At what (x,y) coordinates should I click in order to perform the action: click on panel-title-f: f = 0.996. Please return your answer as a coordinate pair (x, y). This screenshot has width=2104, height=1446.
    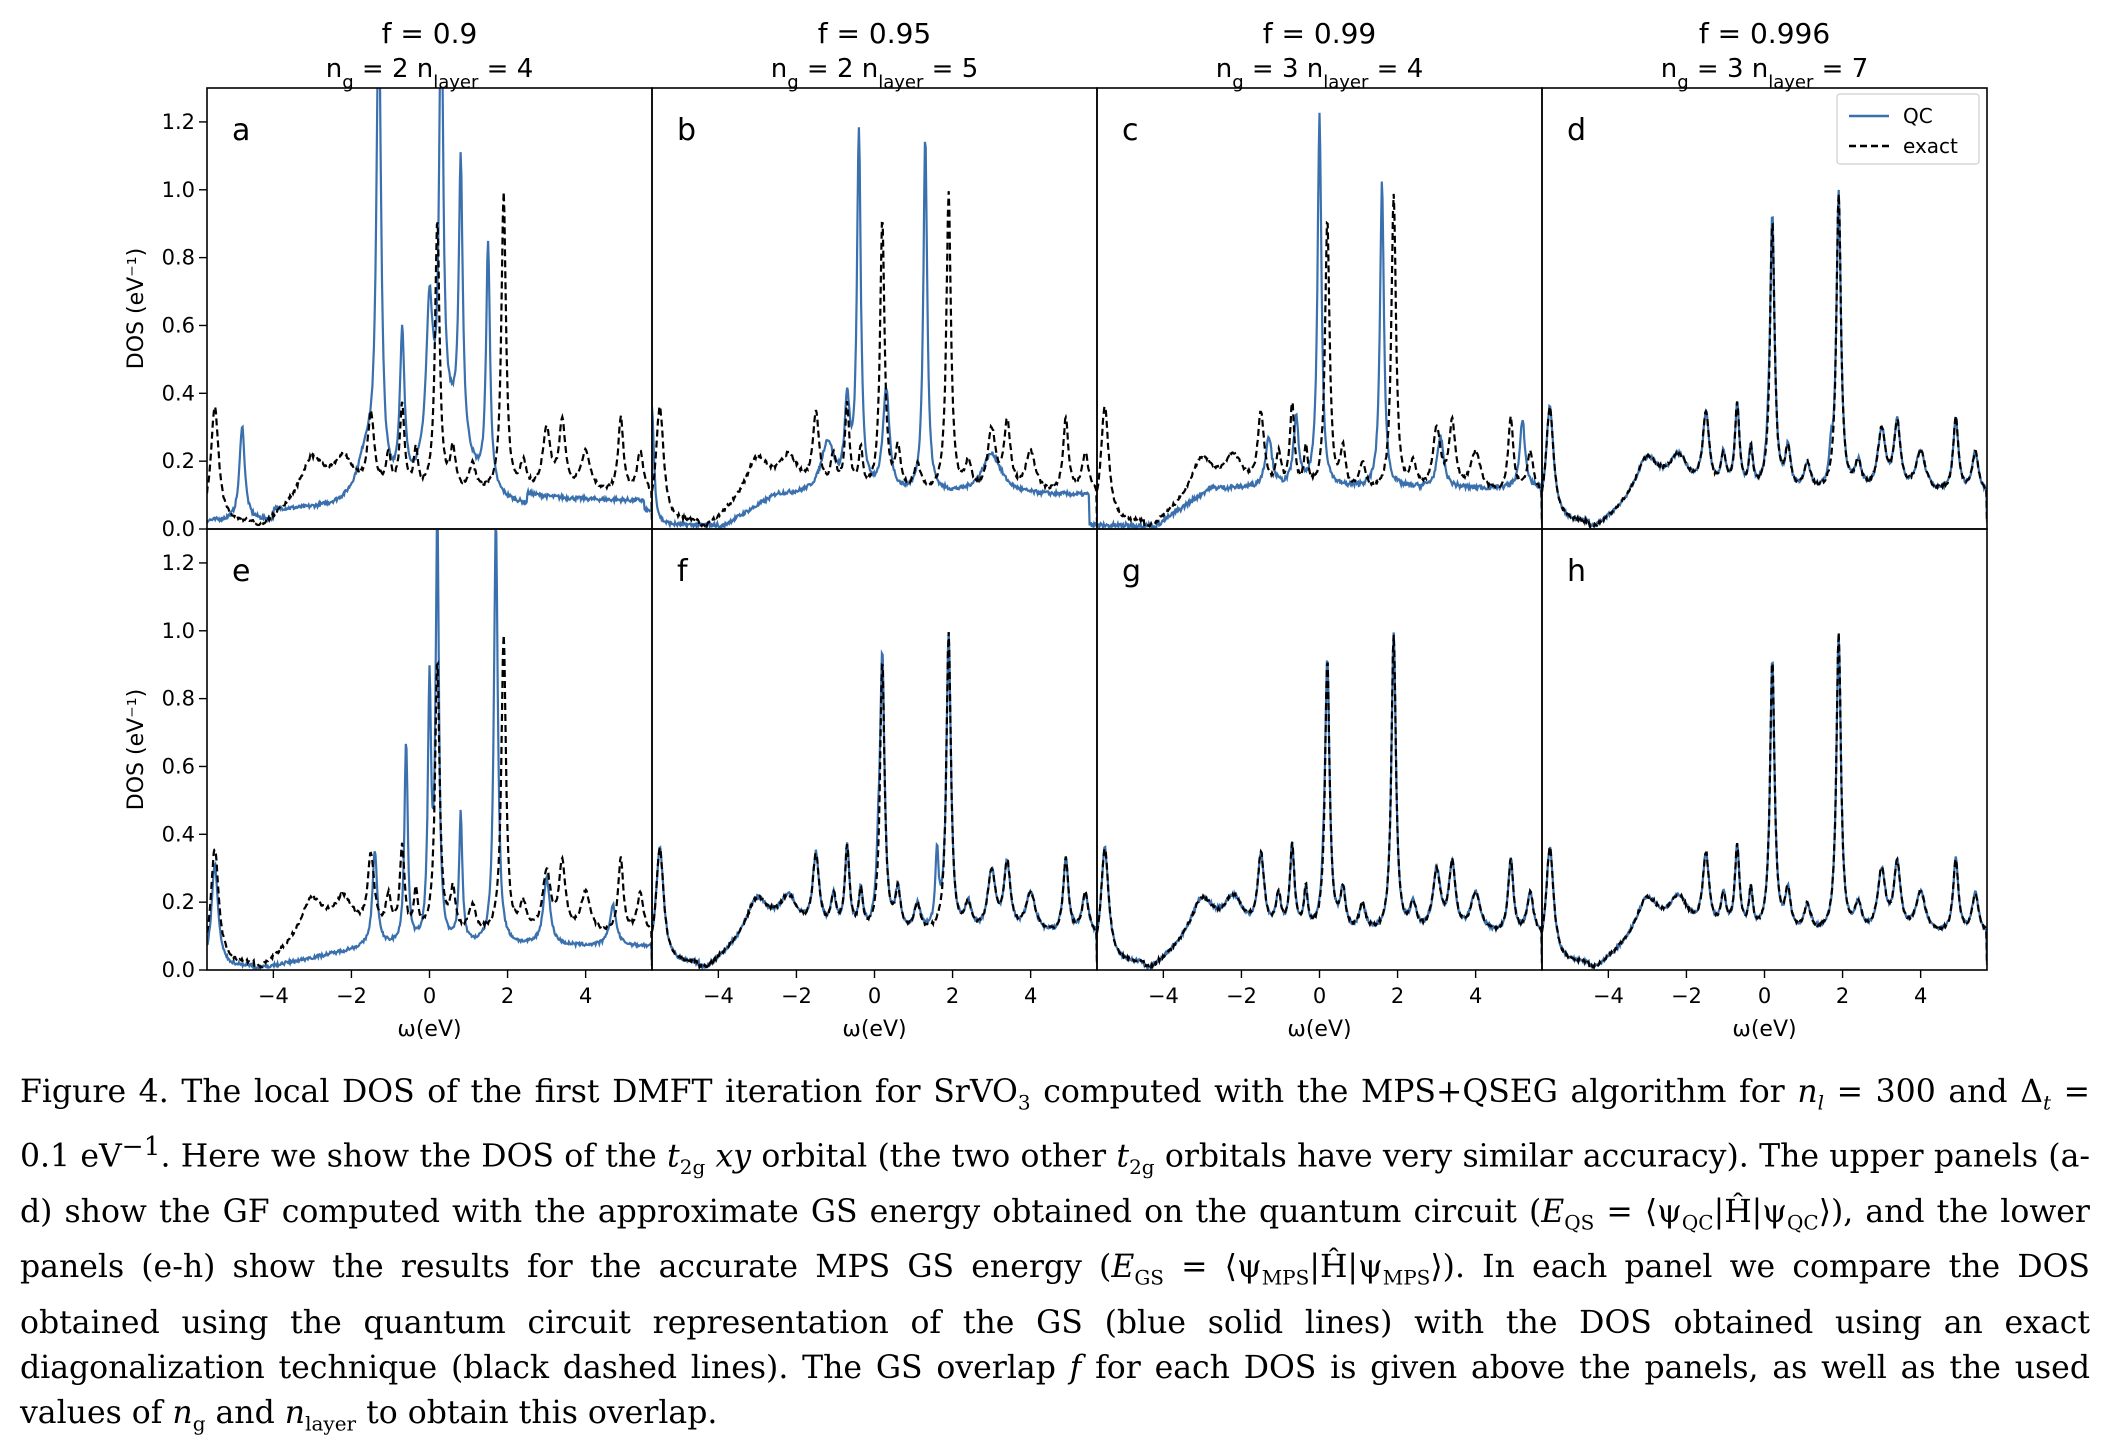
    Looking at the image, I should click on (1764, 33).